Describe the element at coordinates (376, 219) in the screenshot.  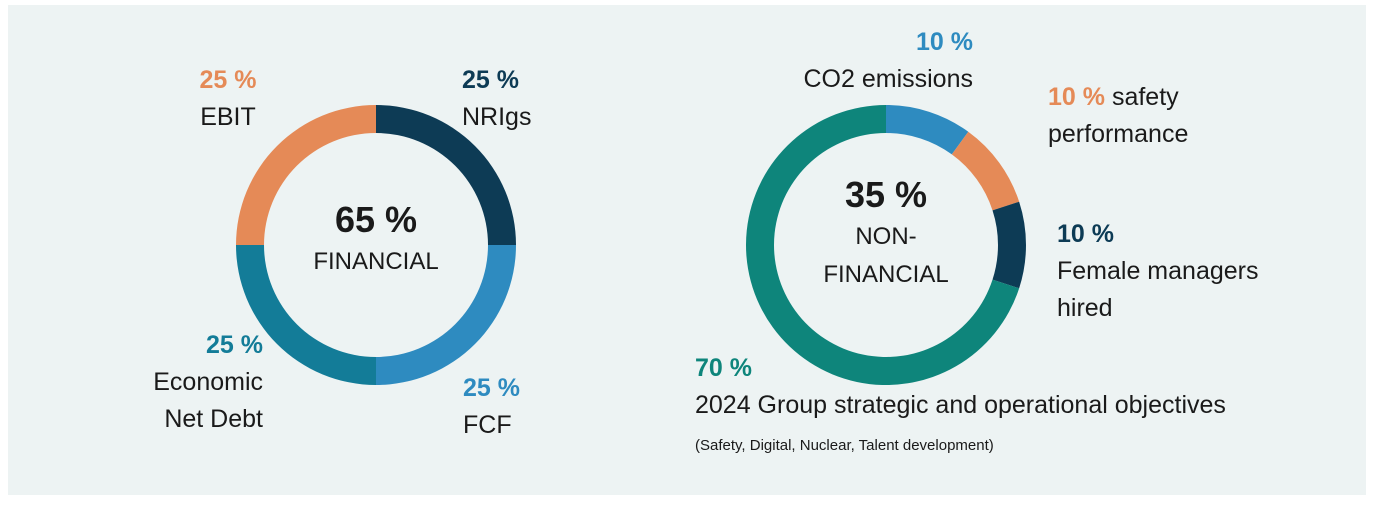
I see `center-title: 65 %` at that location.